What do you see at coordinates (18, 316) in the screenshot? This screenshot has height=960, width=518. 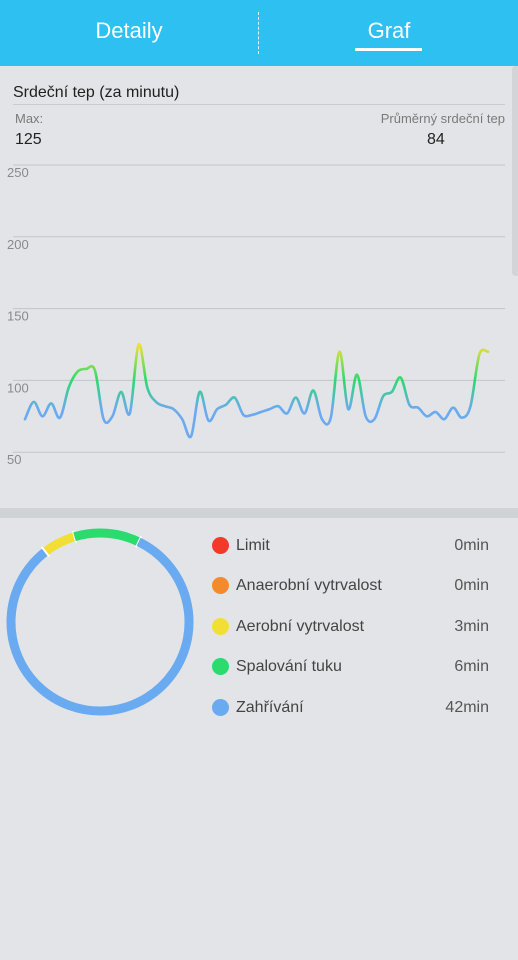 I see `y-tick-label: 150` at bounding box center [18, 316].